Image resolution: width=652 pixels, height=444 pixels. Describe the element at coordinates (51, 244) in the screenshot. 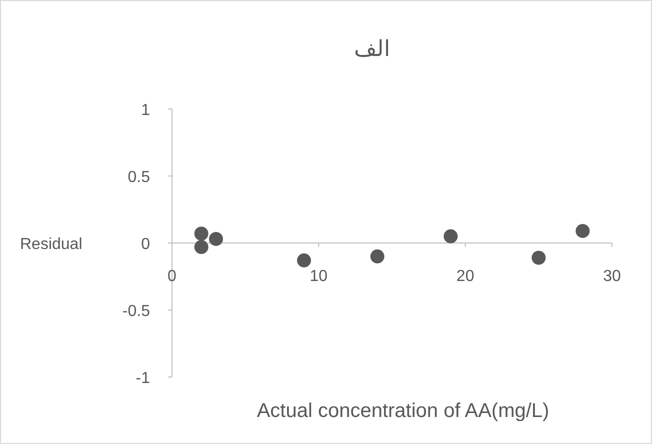

I see `y-axis-title: Residual` at that location.